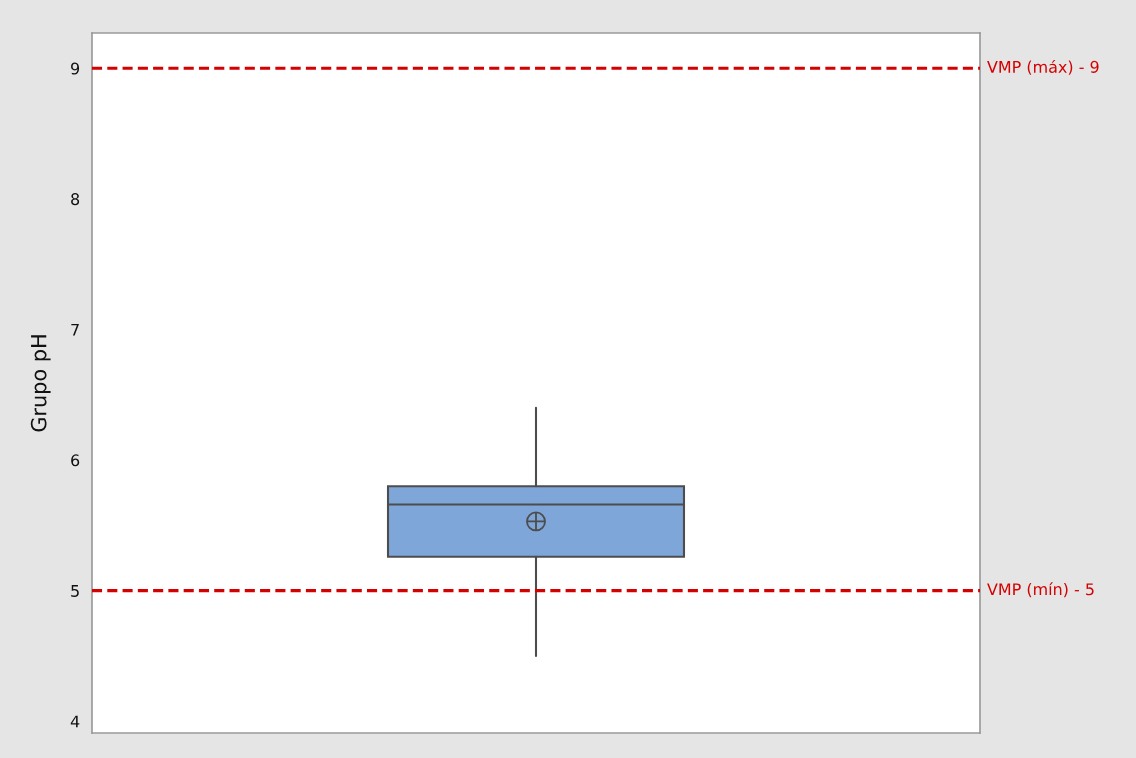  I want to click on y-tick-label: 5, so click(75, 591).